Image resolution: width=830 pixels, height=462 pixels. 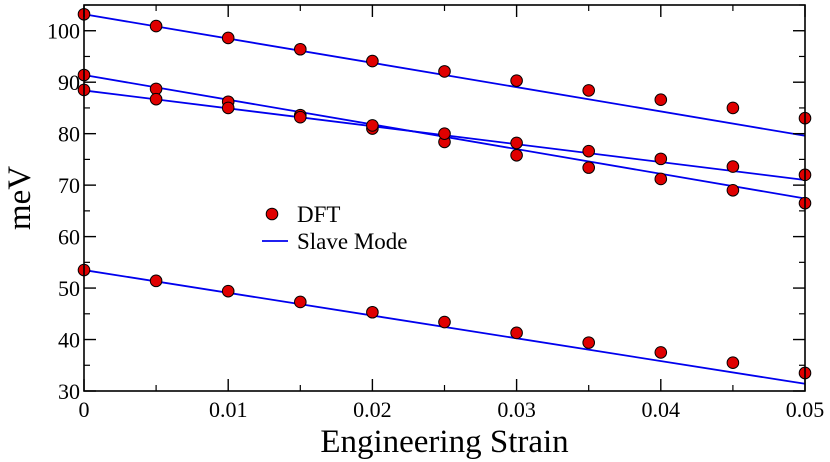 I want to click on y-tick-label: 30, so click(x=69, y=391).